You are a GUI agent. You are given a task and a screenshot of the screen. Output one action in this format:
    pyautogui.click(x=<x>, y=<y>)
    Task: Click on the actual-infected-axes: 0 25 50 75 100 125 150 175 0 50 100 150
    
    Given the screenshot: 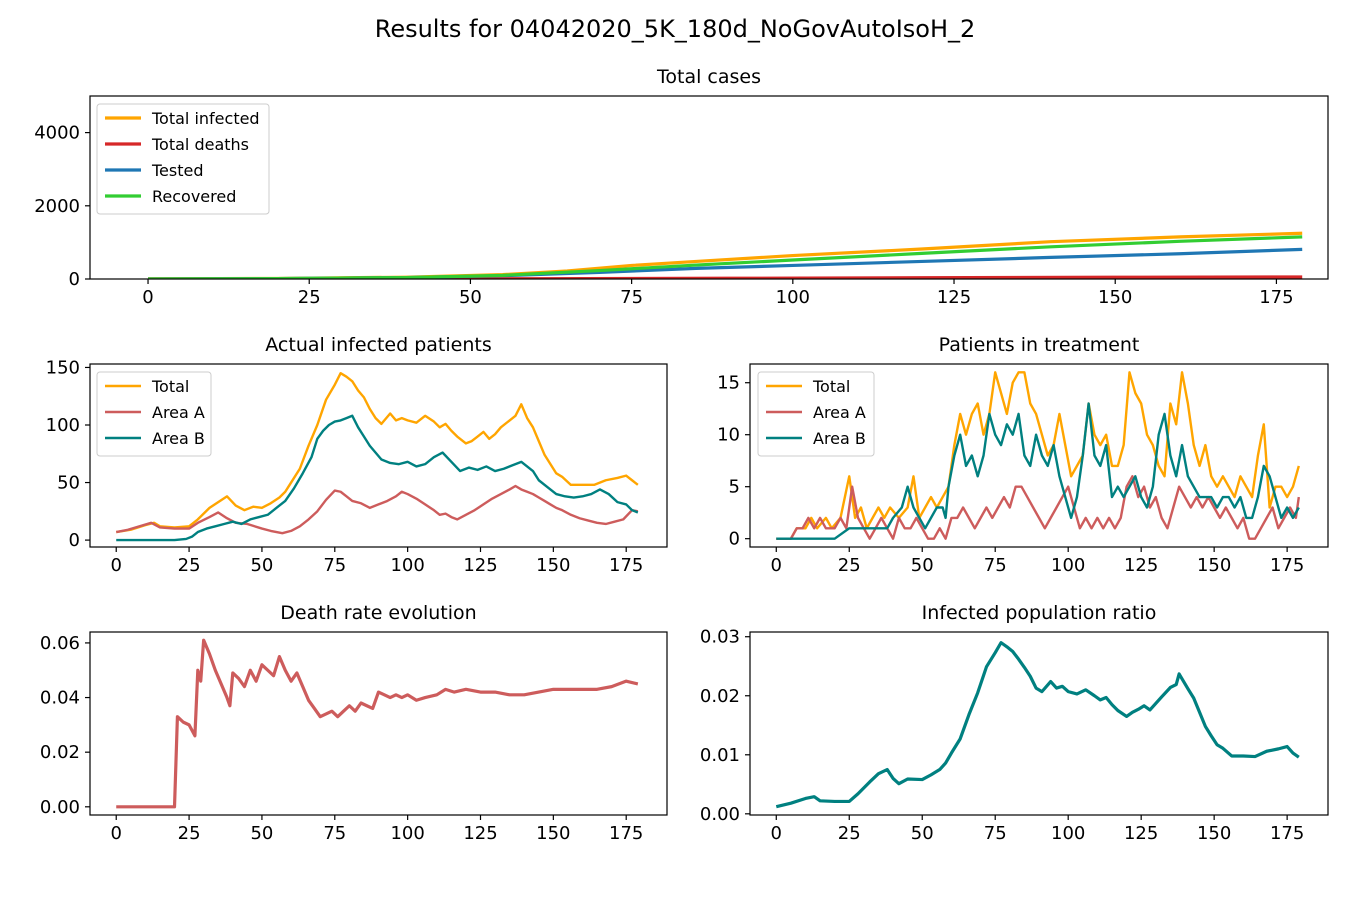 What is the action you would take?
    pyautogui.click(x=357, y=466)
    